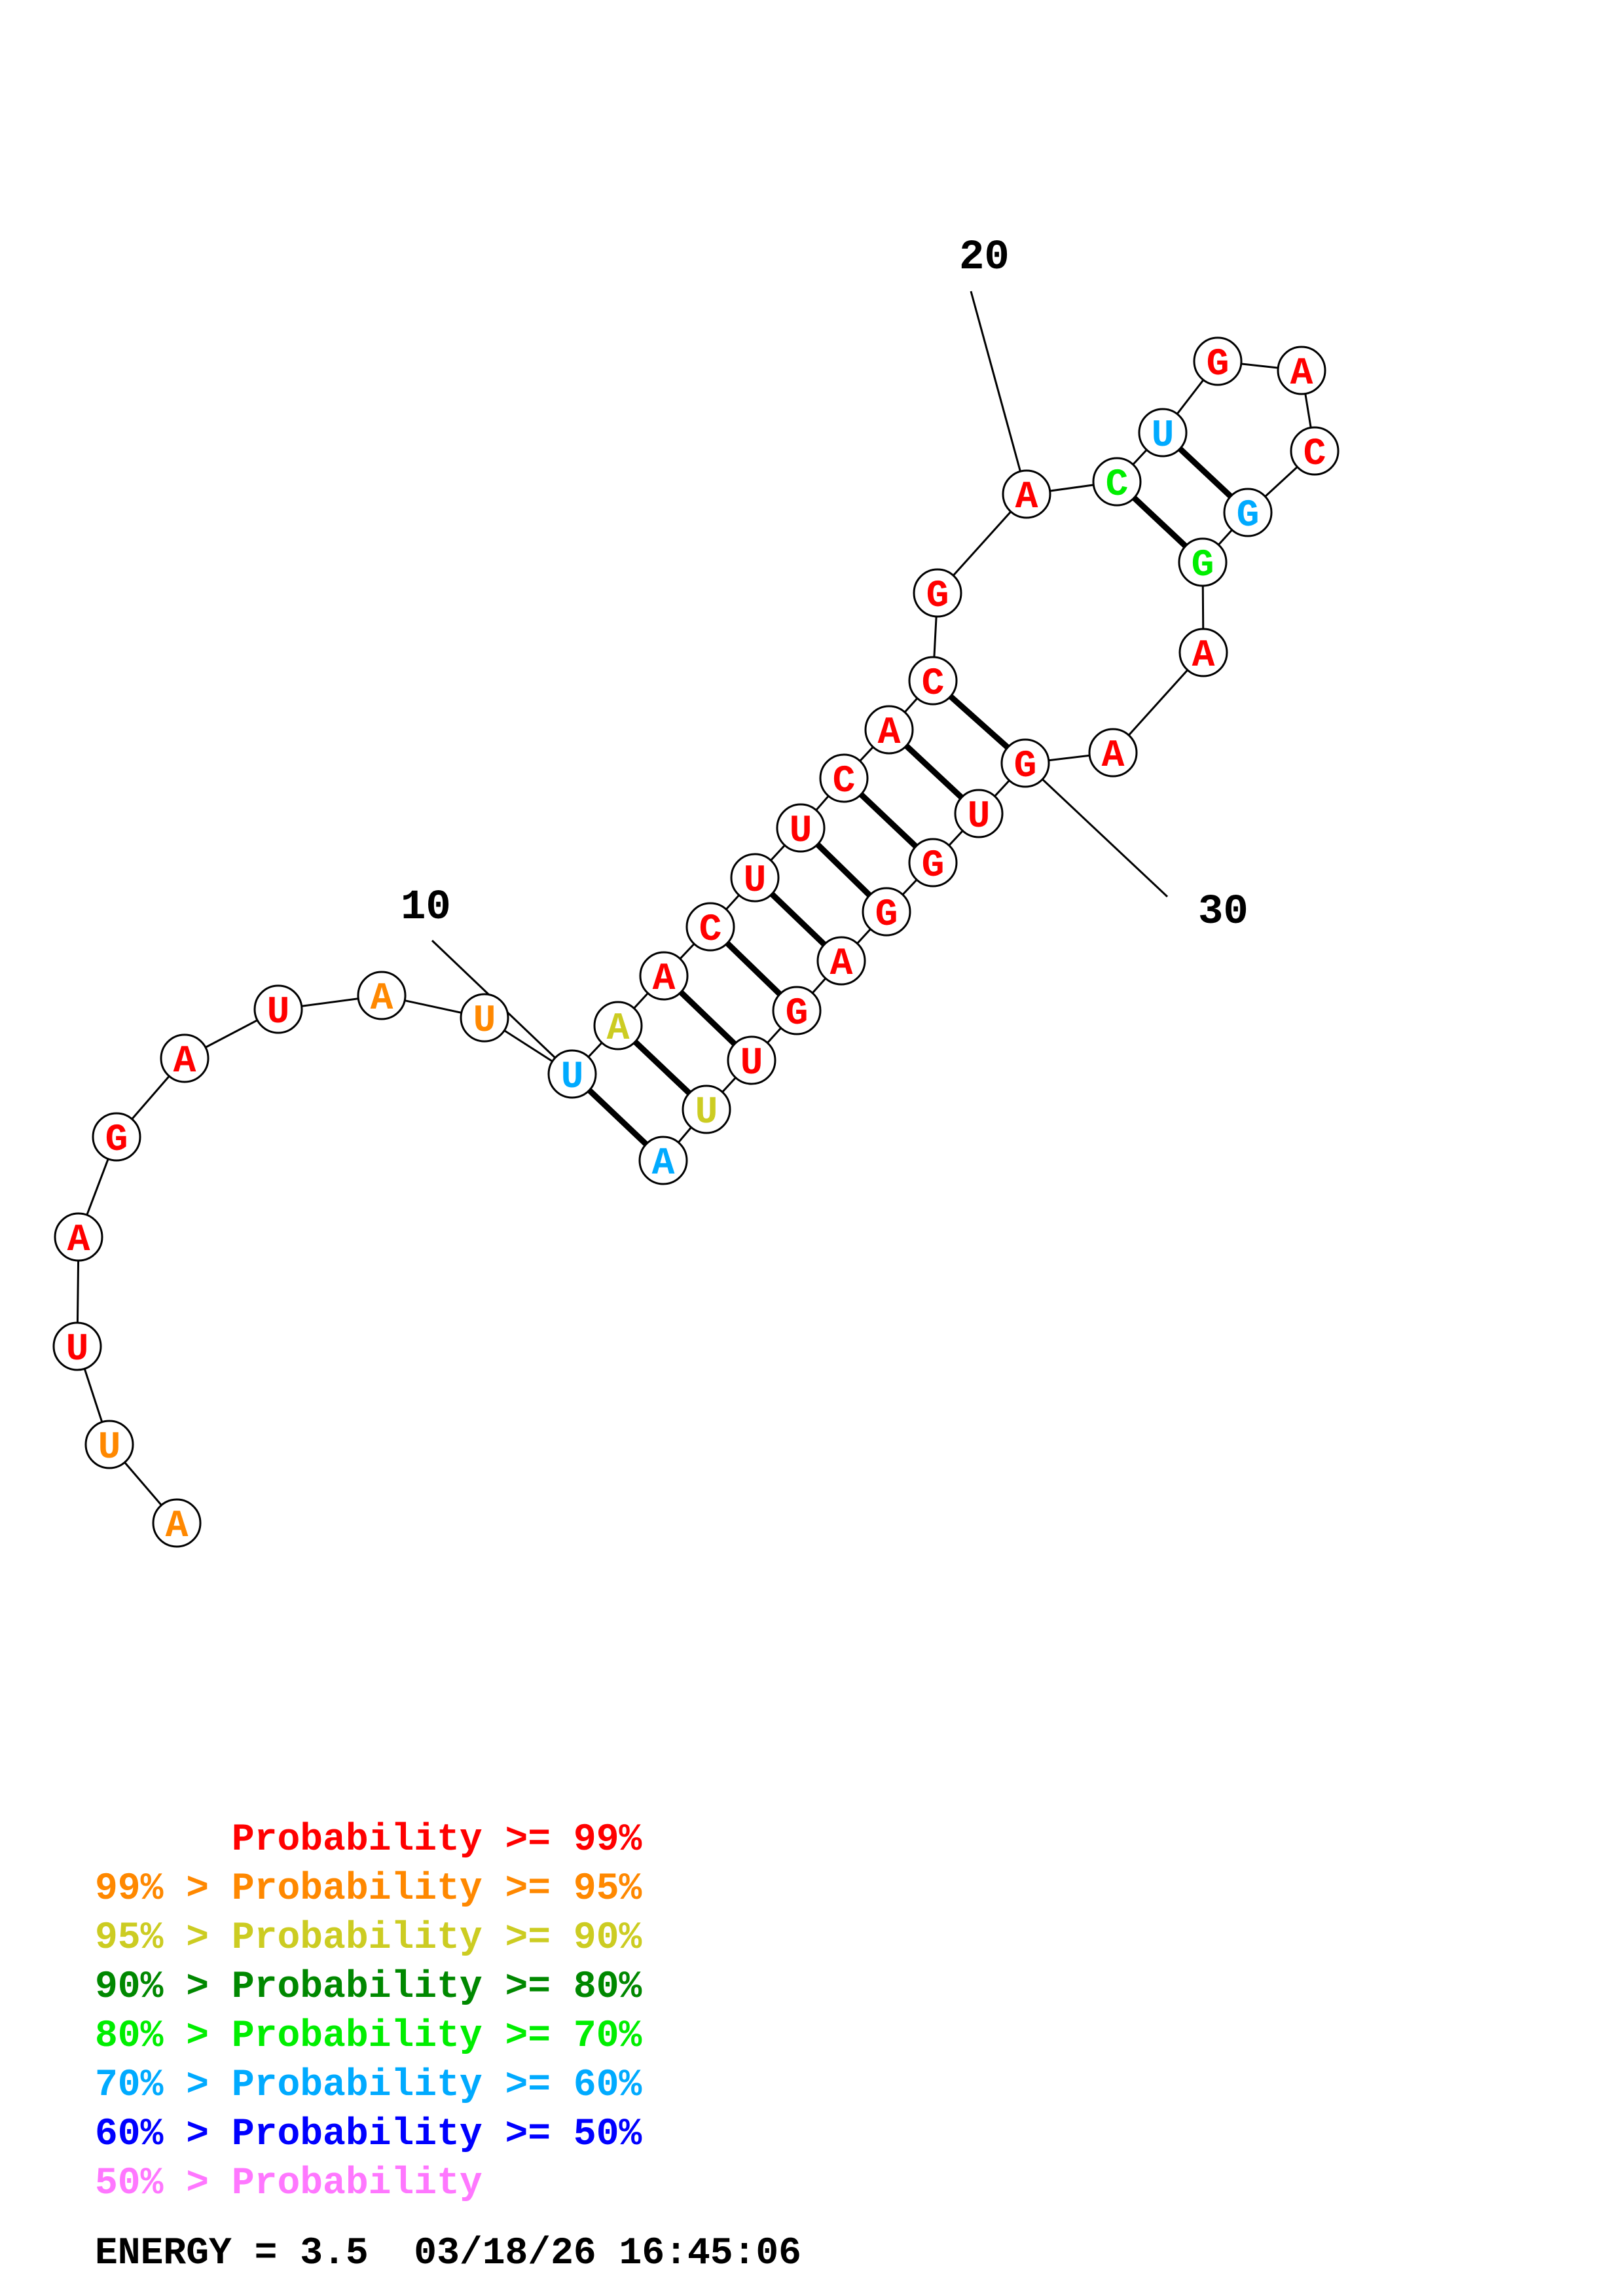  I want to click on base-pairs, so click(910, 796).